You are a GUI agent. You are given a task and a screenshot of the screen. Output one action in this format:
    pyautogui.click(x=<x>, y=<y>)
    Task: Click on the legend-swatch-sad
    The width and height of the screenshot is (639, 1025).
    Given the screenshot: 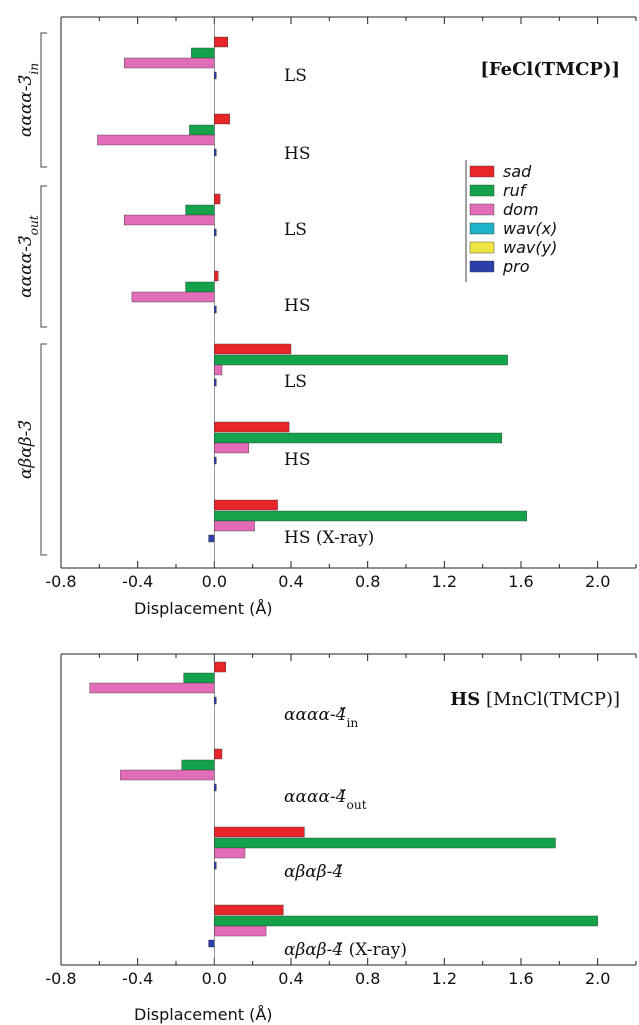 What is the action you would take?
    pyautogui.click(x=482, y=171)
    